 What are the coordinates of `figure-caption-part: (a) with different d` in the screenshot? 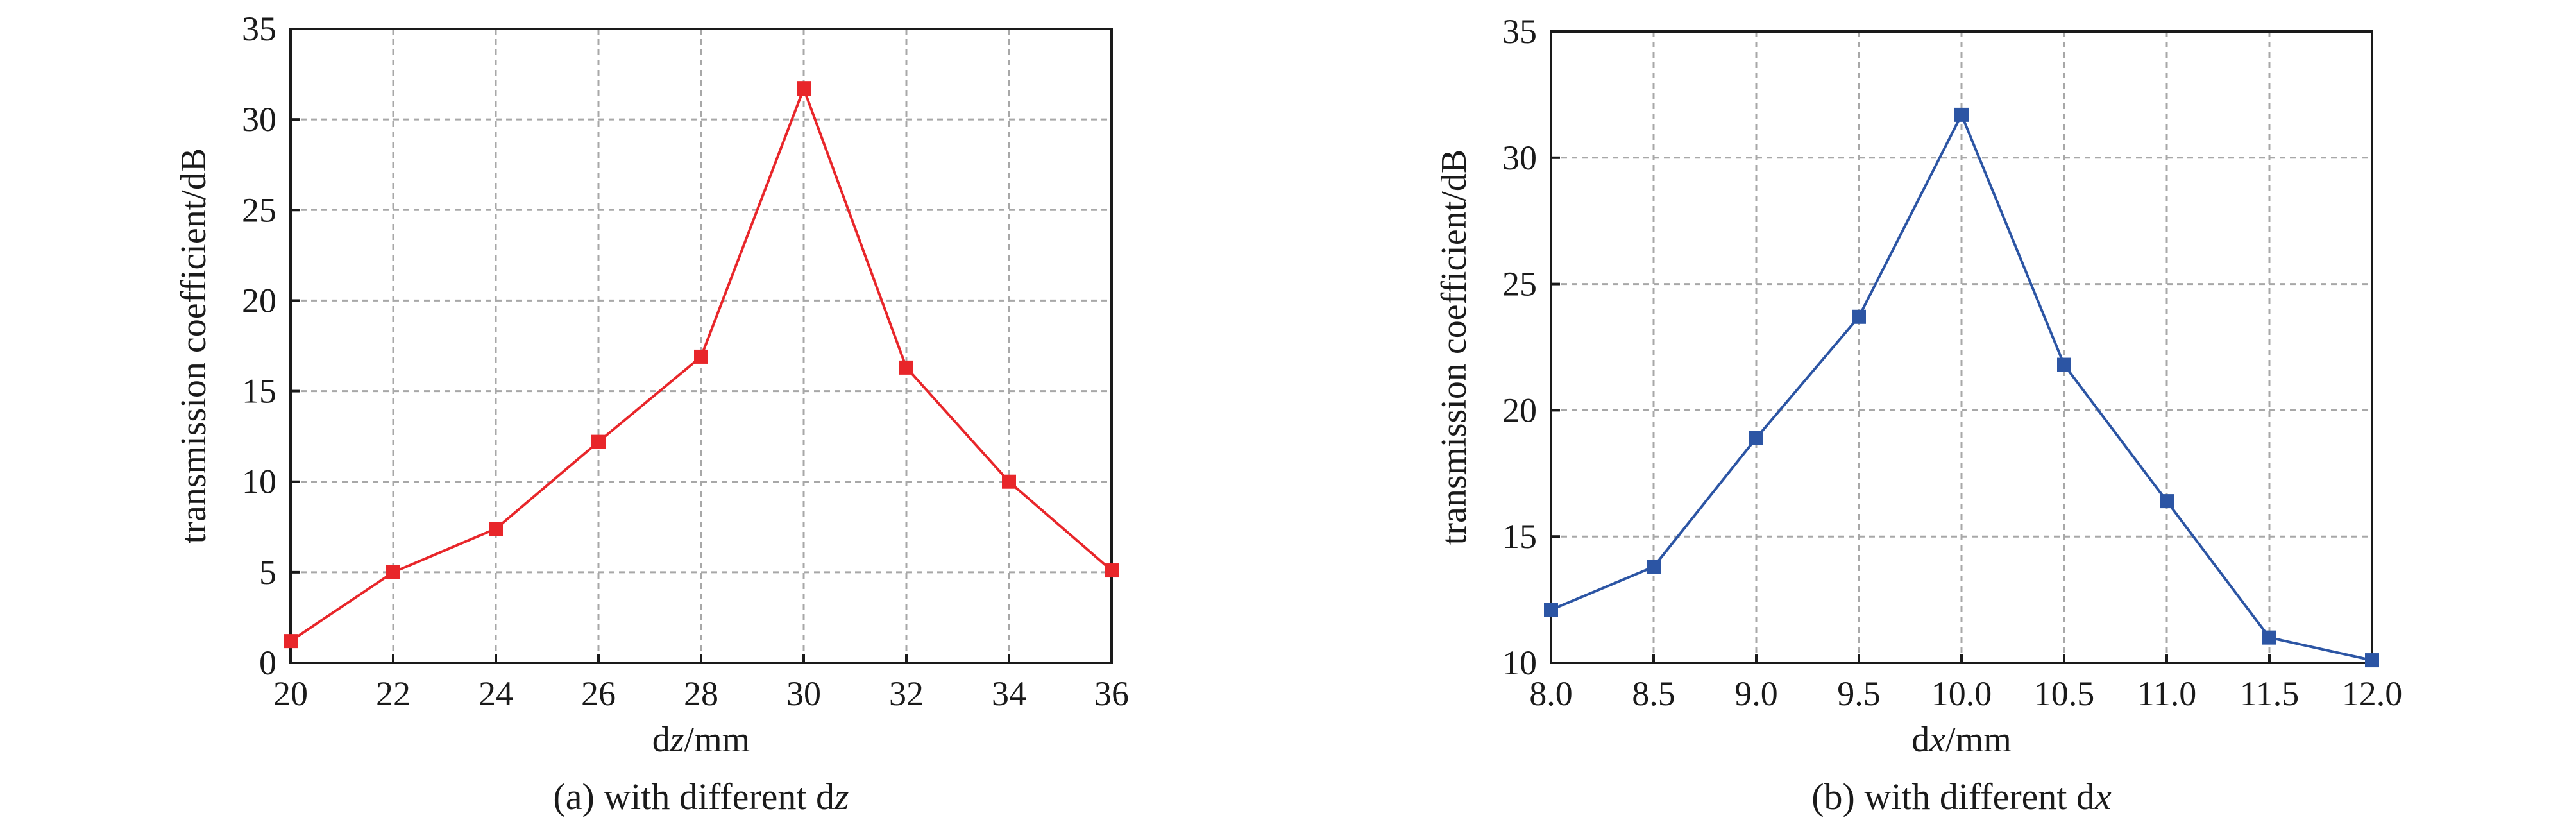 It's located at (694, 796).